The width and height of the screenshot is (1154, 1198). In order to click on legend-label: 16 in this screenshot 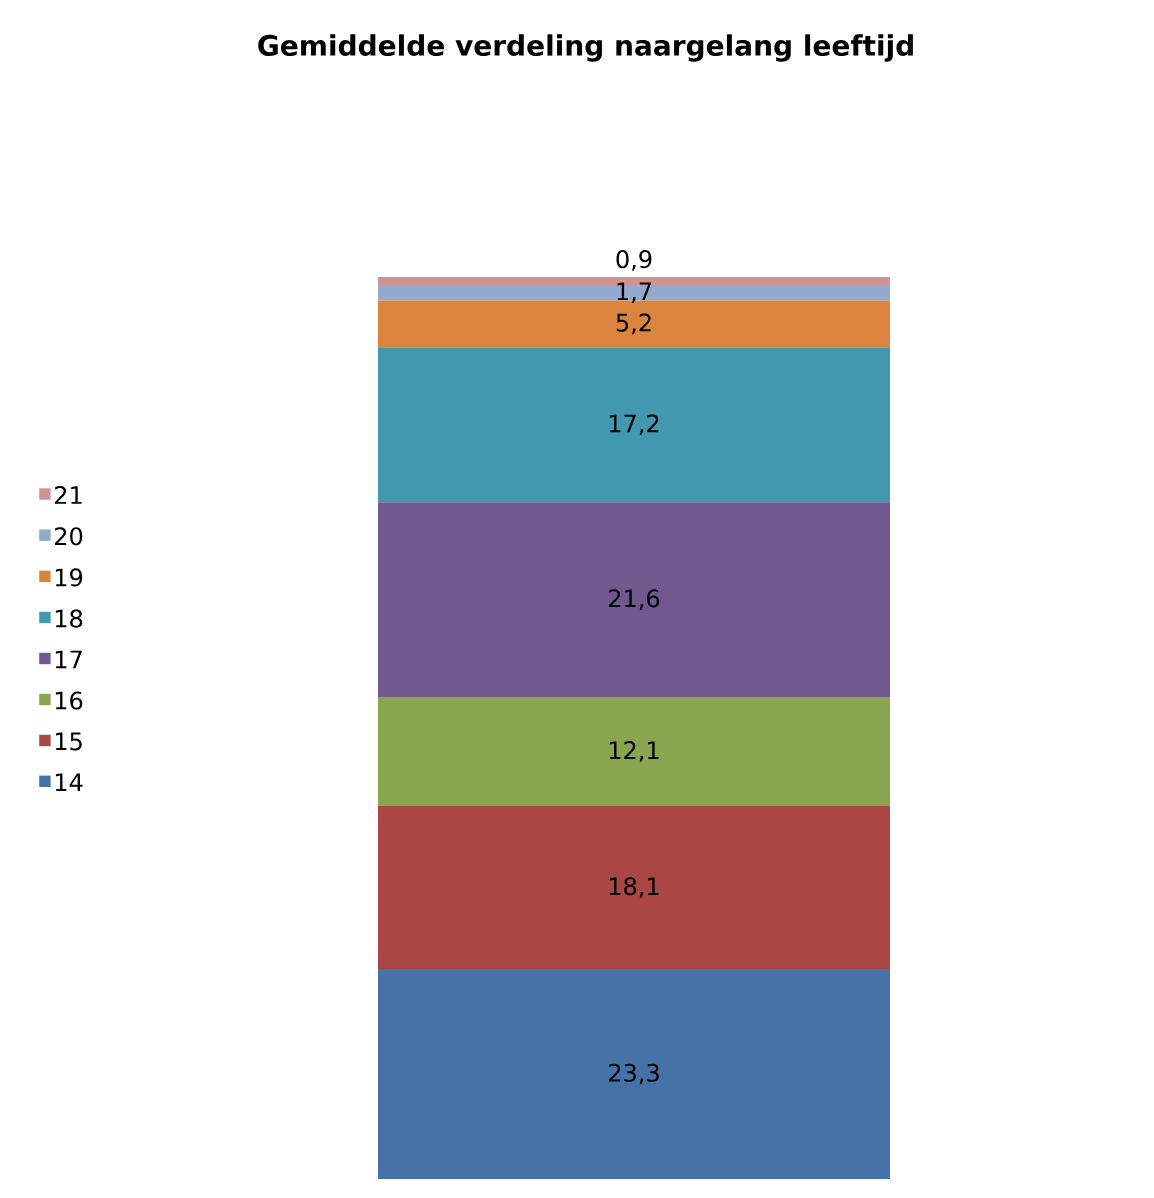, I will do `click(69, 700)`.